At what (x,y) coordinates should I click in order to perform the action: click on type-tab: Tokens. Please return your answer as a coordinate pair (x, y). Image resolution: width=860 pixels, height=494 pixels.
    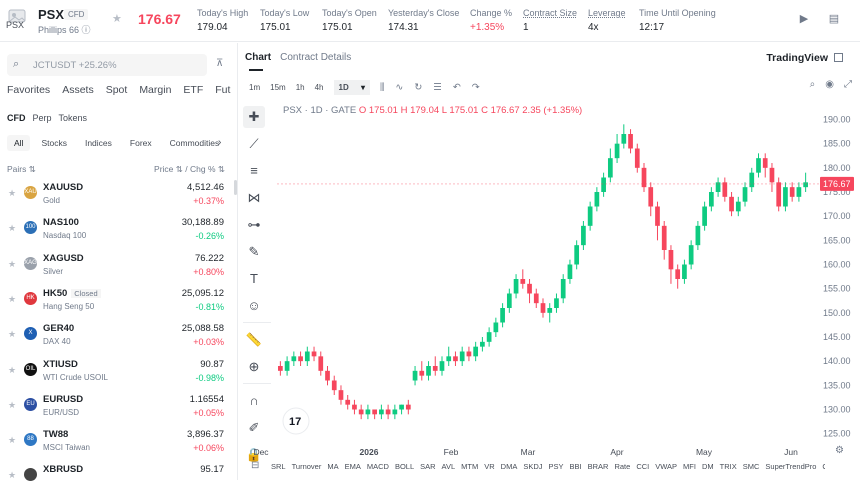
    Looking at the image, I should click on (73, 118).